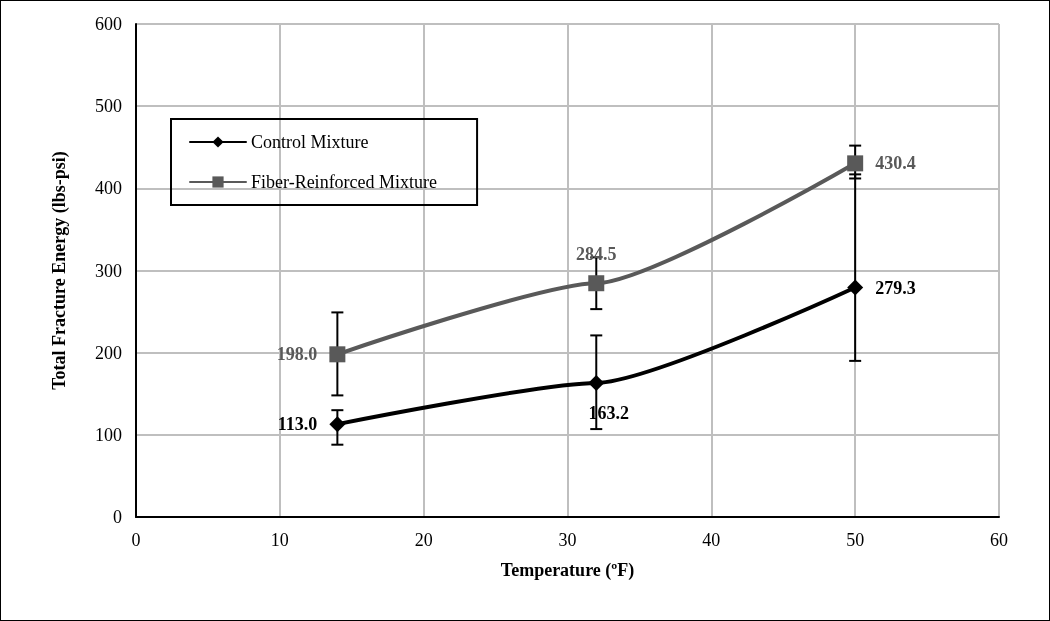  I want to click on data-label: 113.0, so click(297, 424).